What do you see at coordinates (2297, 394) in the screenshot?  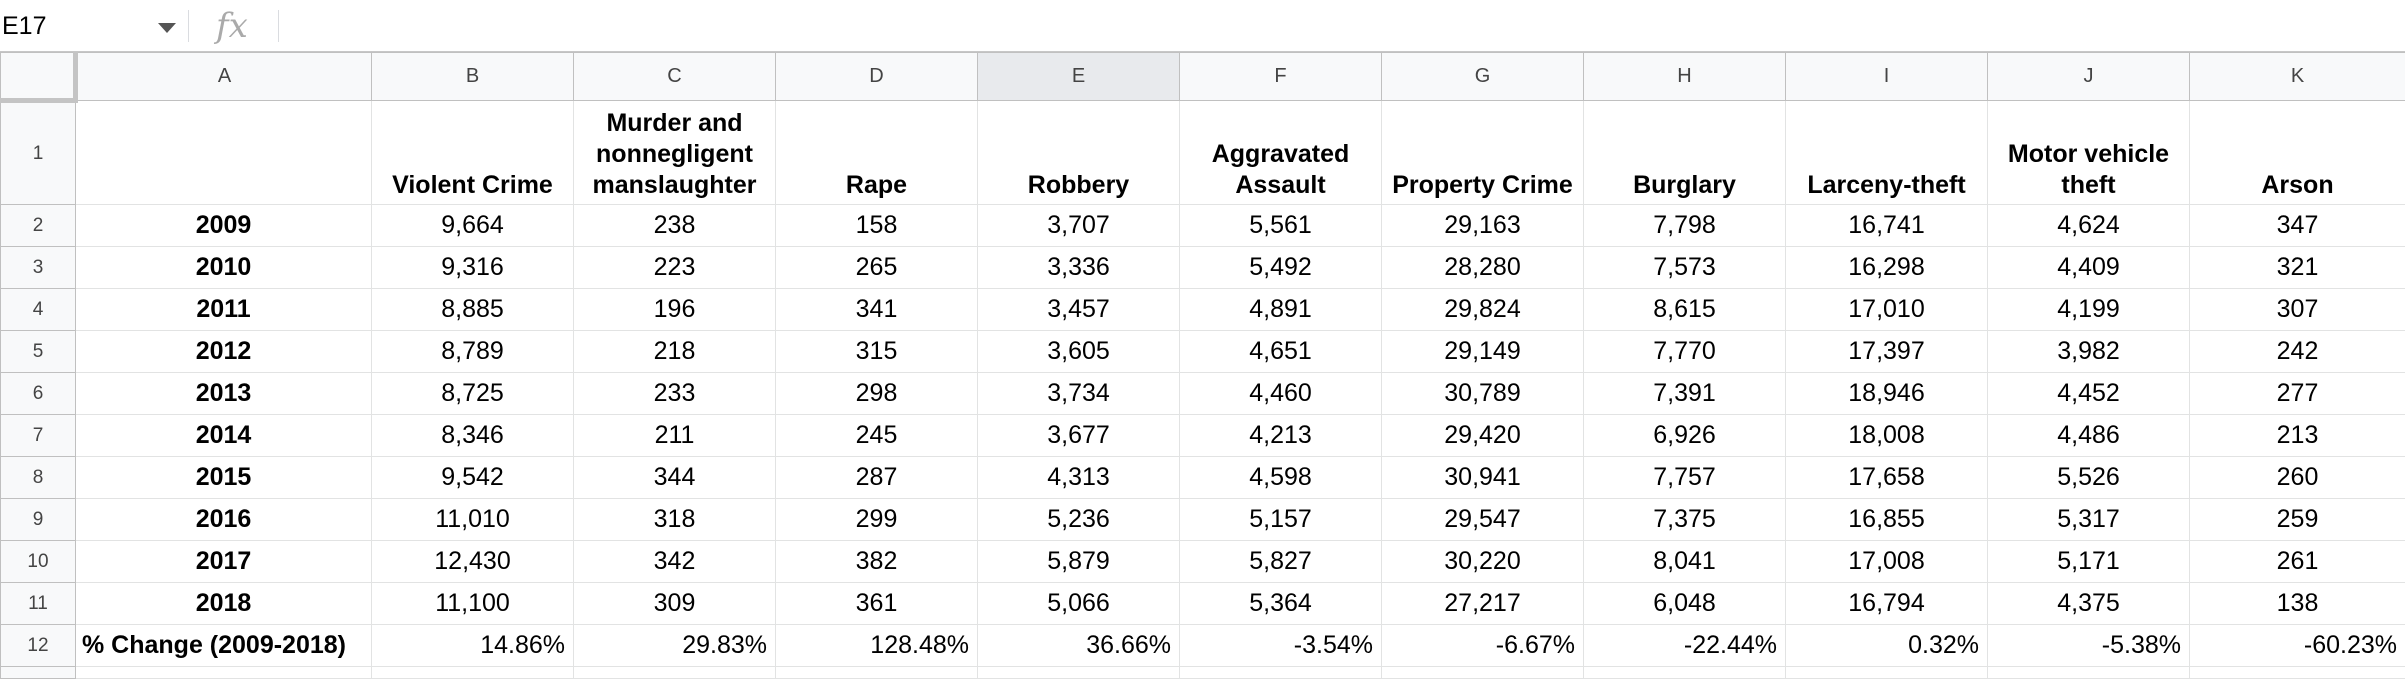 I see `cell-k6: 277` at bounding box center [2297, 394].